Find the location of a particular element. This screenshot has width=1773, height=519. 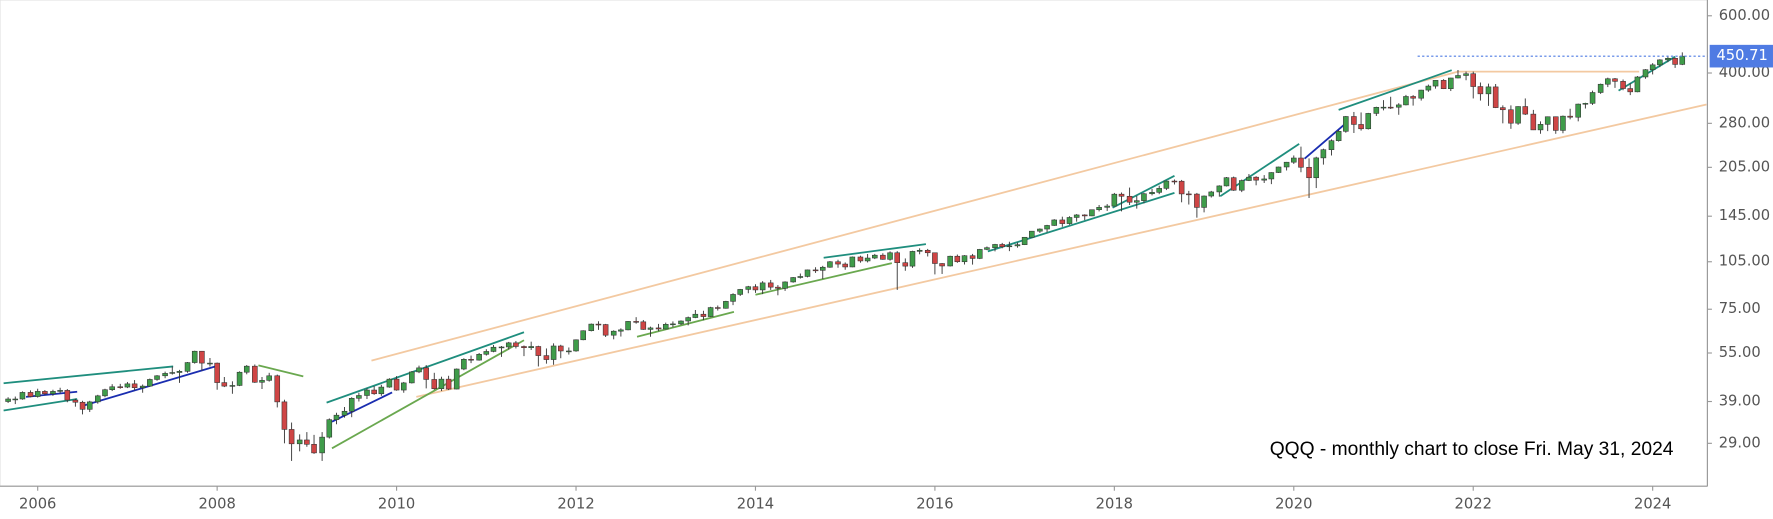

y-tick-label: 145.00 is located at coordinates (1744, 215).